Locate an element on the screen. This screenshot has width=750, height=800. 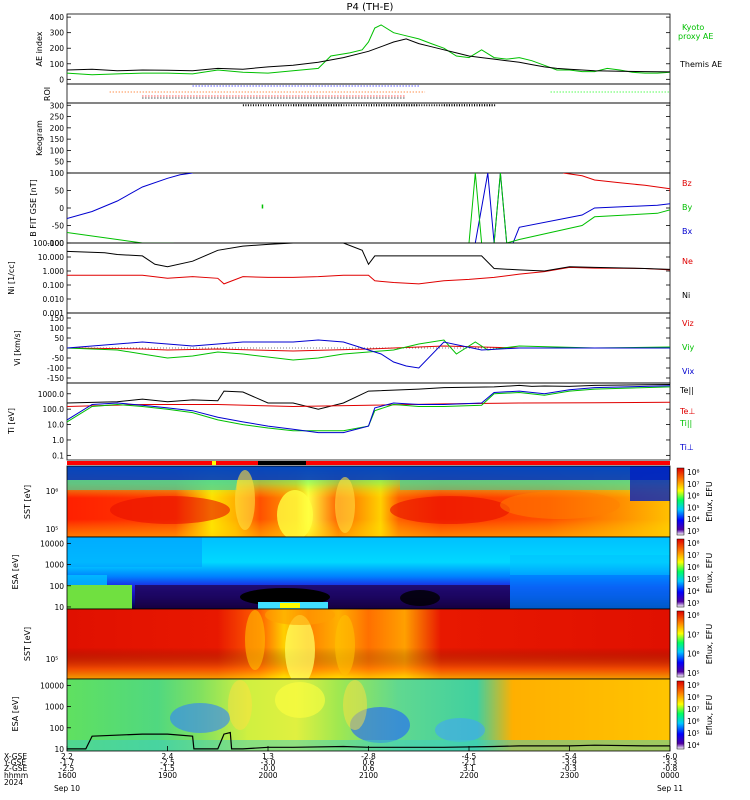
panel-temperature-lines is located at coordinates (368, 409).